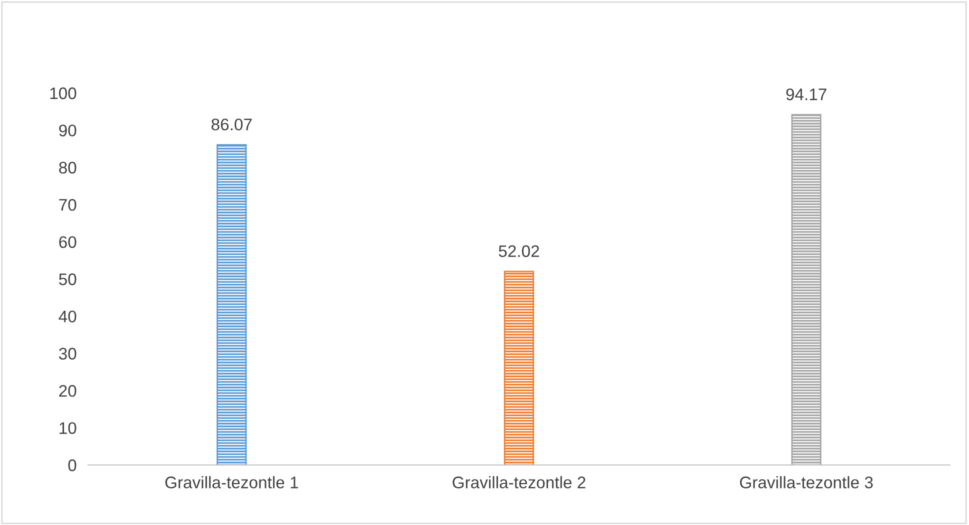  I want to click on y-tick-label: 100, so click(63, 93).